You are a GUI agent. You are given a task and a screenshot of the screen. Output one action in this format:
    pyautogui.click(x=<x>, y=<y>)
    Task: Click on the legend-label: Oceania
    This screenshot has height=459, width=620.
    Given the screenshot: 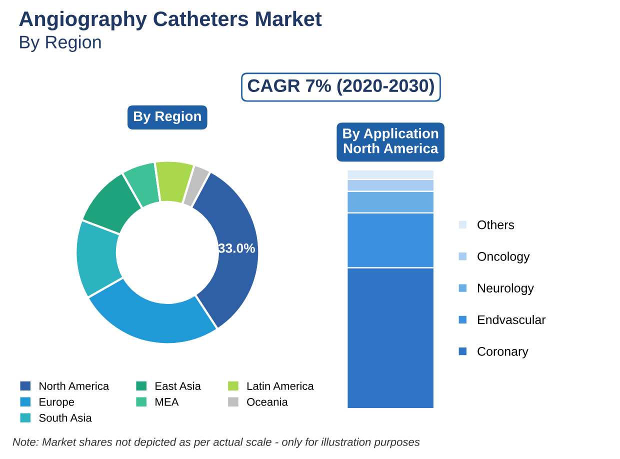 What is the action you would take?
    pyautogui.click(x=267, y=402)
    